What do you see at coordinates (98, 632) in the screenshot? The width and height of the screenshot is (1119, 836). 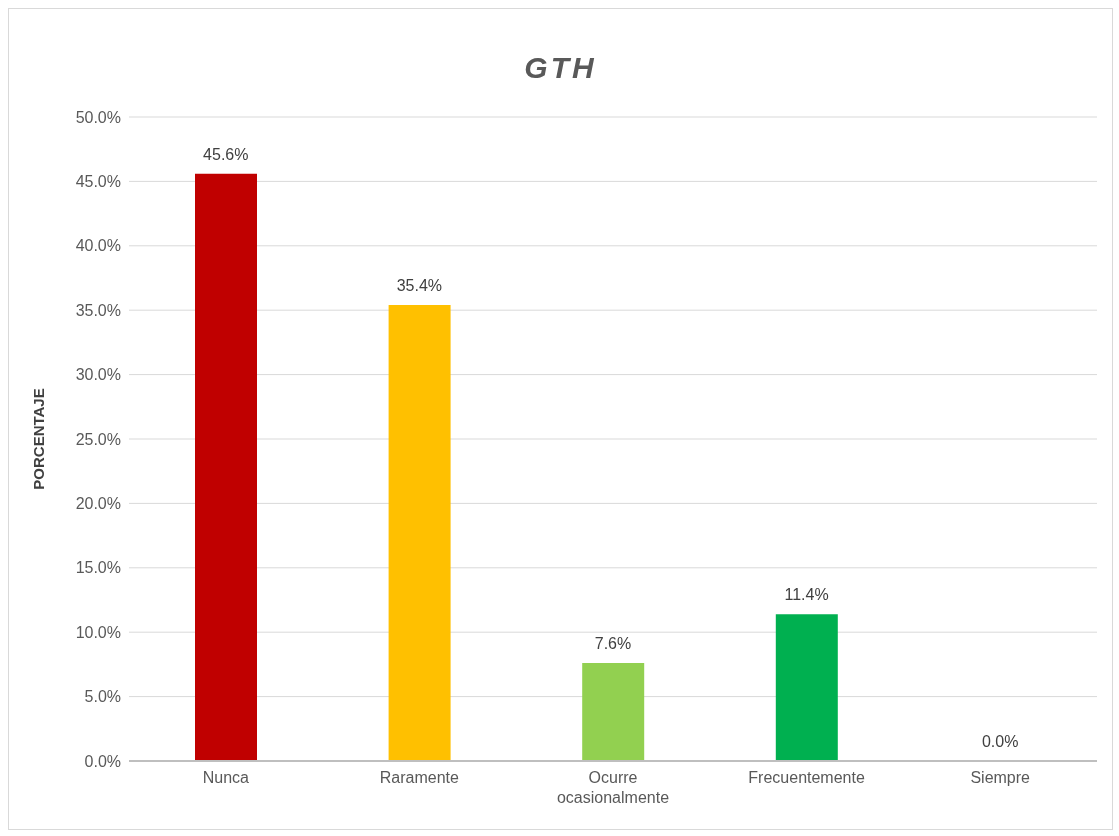 I see `y-tick-label: 10.0%` at bounding box center [98, 632].